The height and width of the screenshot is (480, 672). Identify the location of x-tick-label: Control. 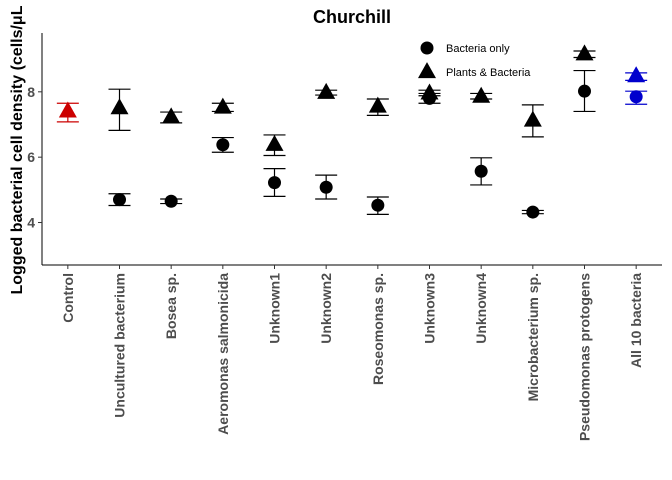
(68, 298).